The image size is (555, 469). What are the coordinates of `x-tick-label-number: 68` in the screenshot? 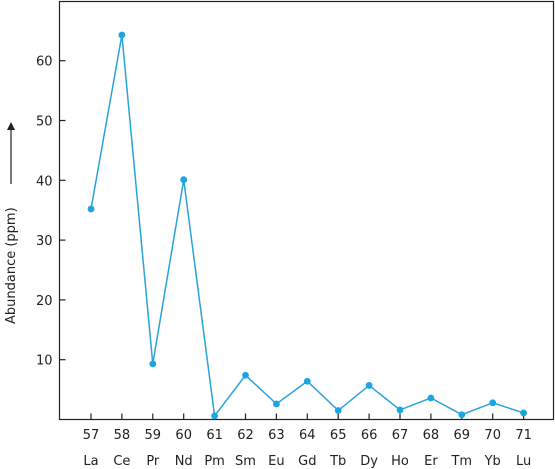 It's located at (431, 435).